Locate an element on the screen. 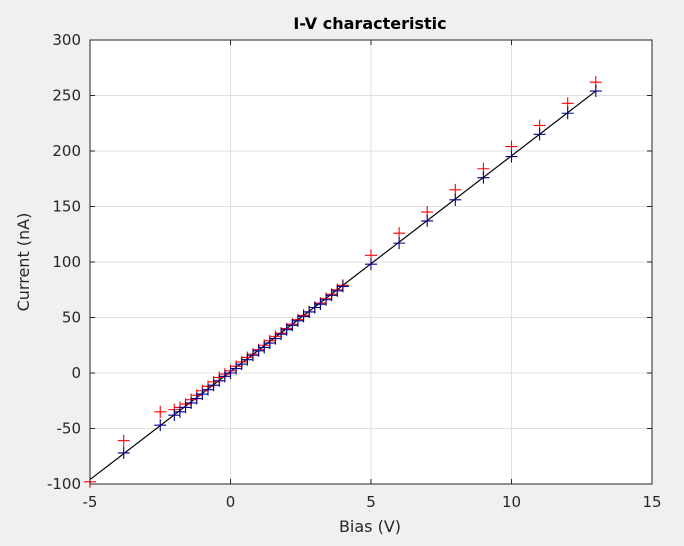 This screenshot has width=684, height=546. x-axis-label: Bias (V) is located at coordinates (370, 526).